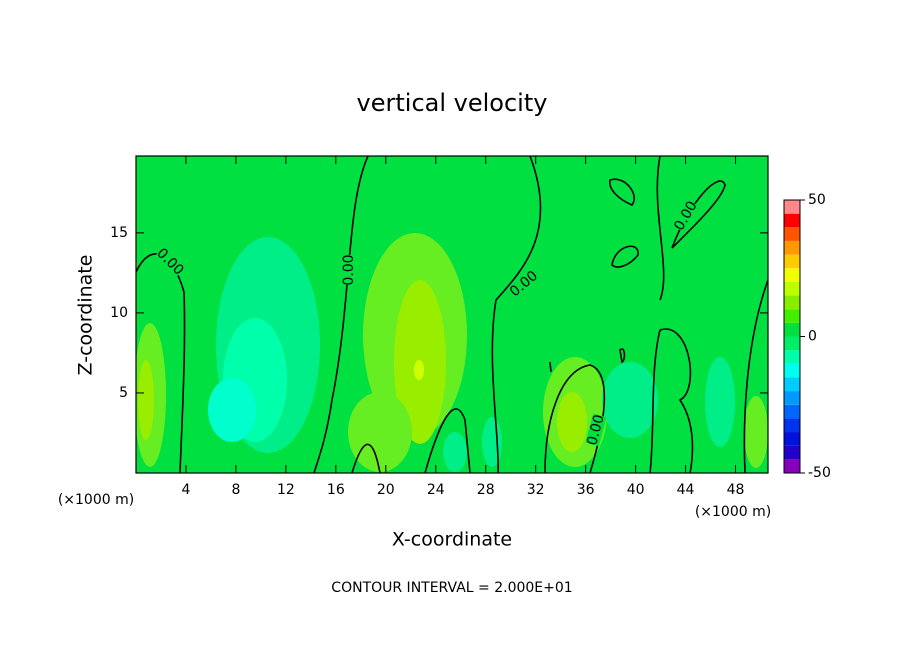  I want to click on x-tick-label: 24, so click(436, 490).